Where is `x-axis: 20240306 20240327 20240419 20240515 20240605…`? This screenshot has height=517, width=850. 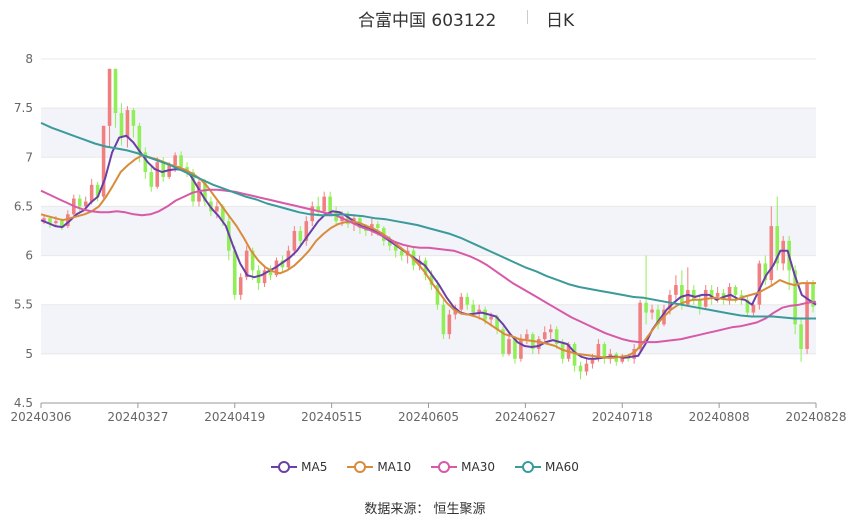 x-axis: 20240306 20240327 20240419 20240515 20240605… is located at coordinates (428, 413).